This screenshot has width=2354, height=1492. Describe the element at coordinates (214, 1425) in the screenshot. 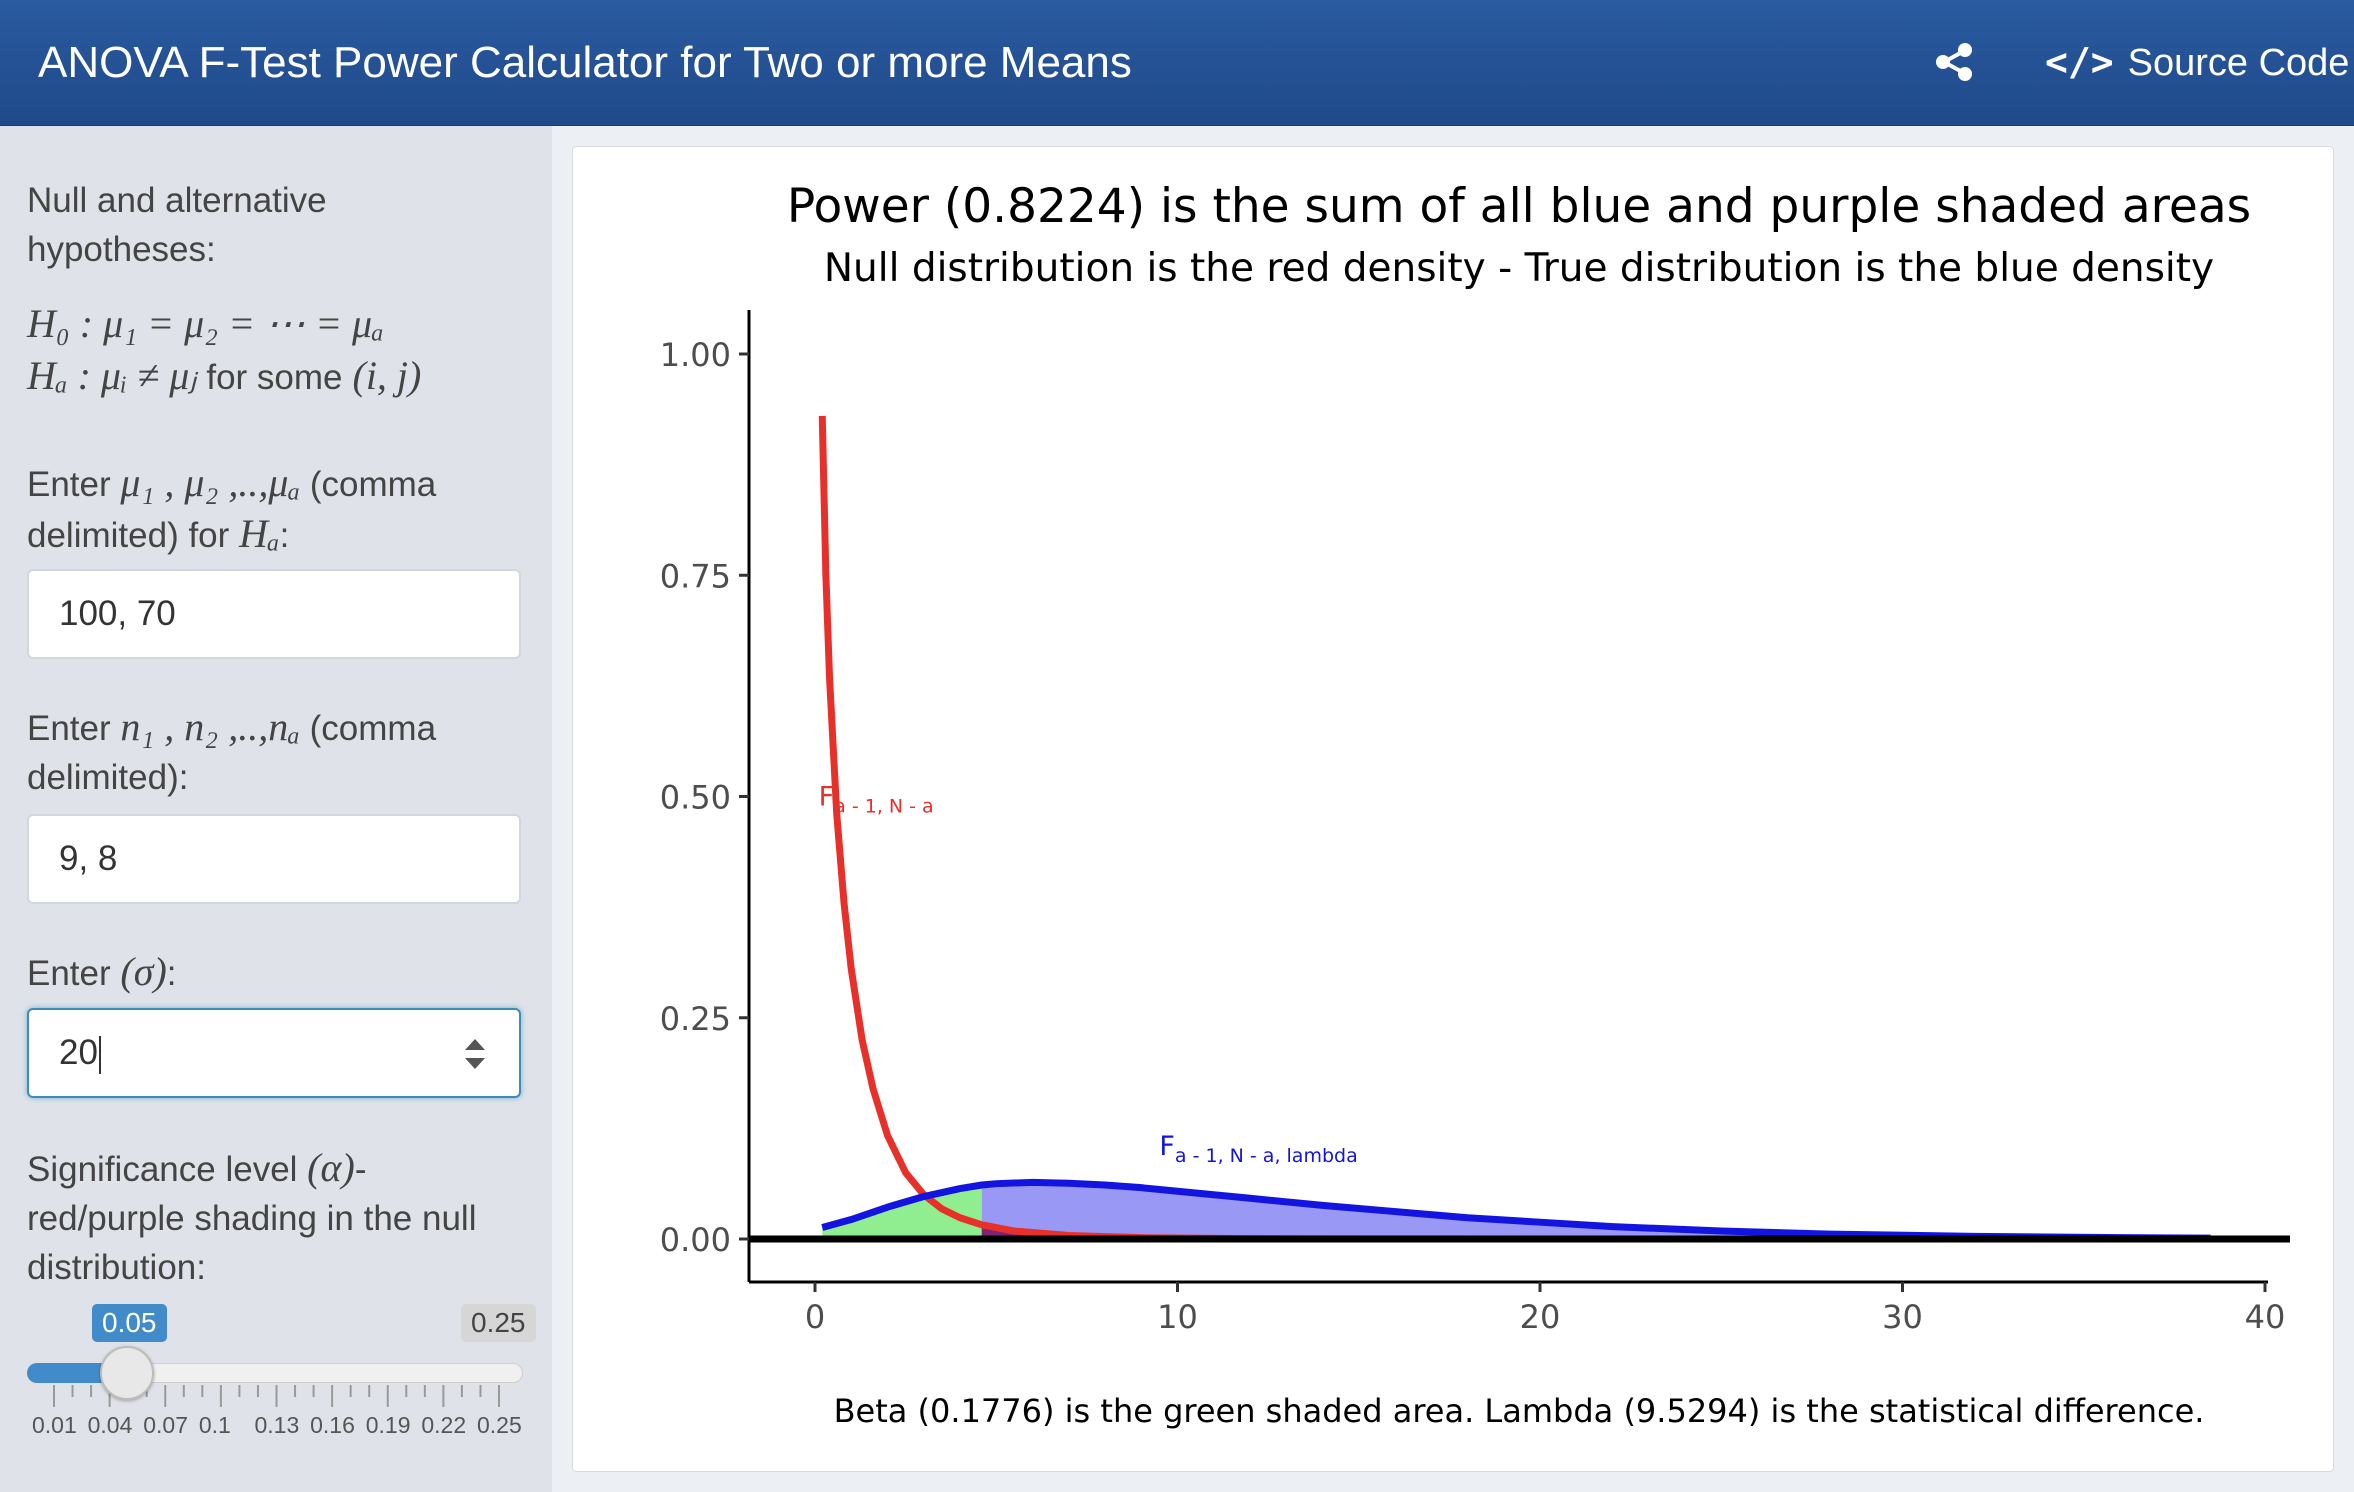

I see `slider-tick-label: 0.1` at that location.